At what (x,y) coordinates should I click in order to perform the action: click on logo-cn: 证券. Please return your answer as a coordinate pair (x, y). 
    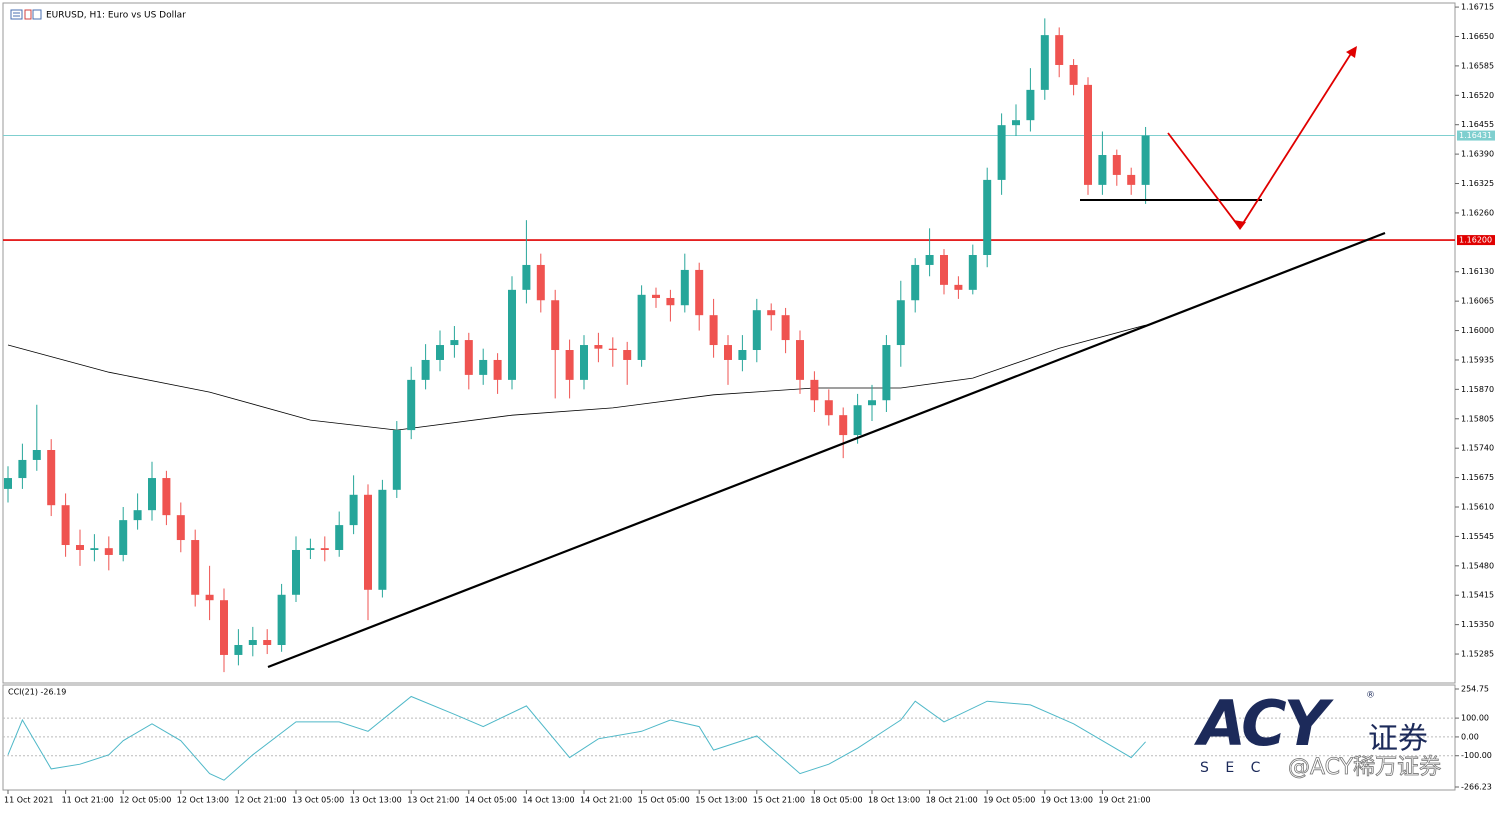
    Looking at the image, I should click on (1398, 739).